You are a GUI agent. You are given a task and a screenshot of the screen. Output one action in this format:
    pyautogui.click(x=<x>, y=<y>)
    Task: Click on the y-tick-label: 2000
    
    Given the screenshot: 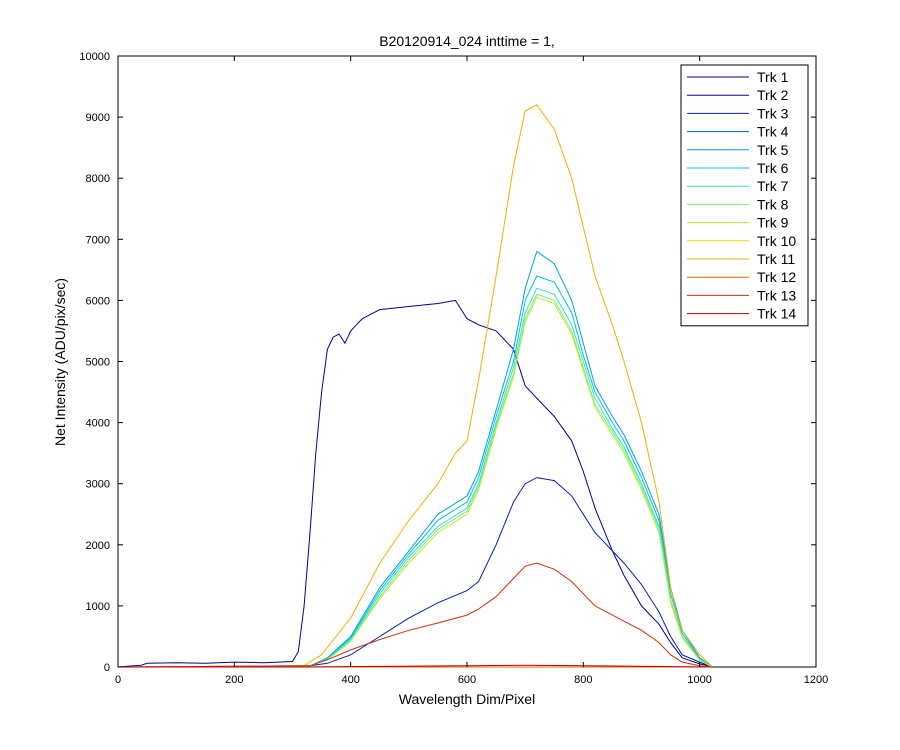 What is the action you would take?
    pyautogui.click(x=98, y=546)
    